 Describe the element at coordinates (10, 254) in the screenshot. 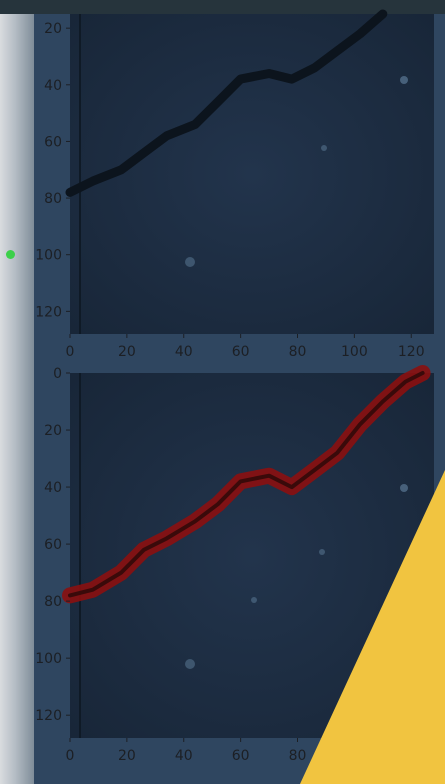

I see `status-dot` at that location.